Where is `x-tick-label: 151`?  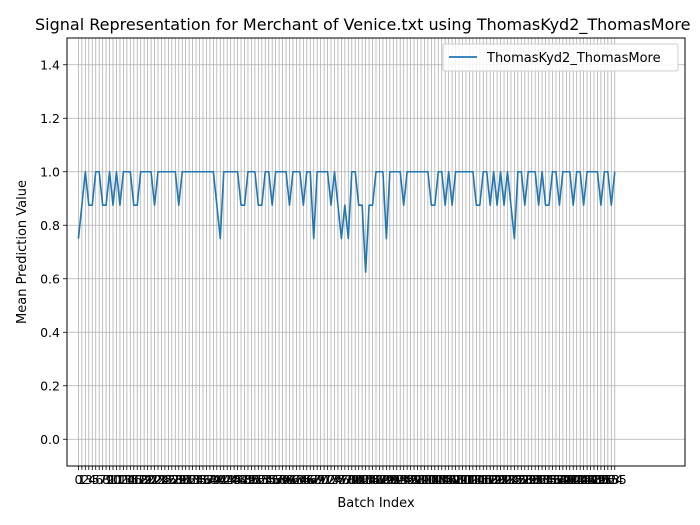
x-tick-label: 151 is located at coordinates (601, 479).